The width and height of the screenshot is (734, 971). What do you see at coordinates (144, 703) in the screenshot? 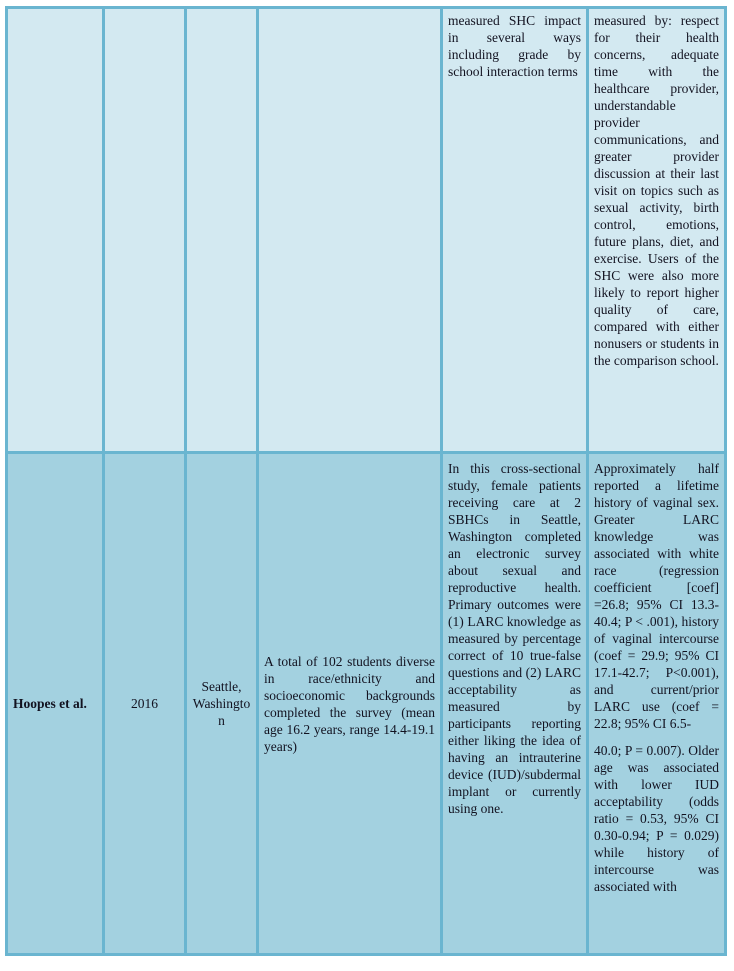
I see `year-cell: 2016` at bounding box center [144, 703].